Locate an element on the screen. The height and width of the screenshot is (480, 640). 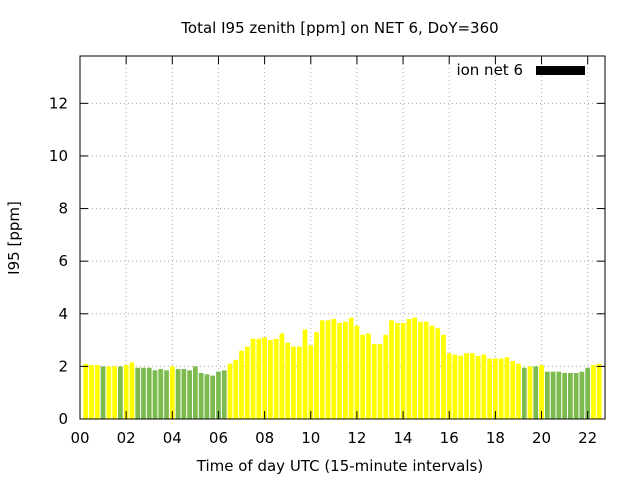
x-tick-label: 00 is located at coordinates (79, 438).